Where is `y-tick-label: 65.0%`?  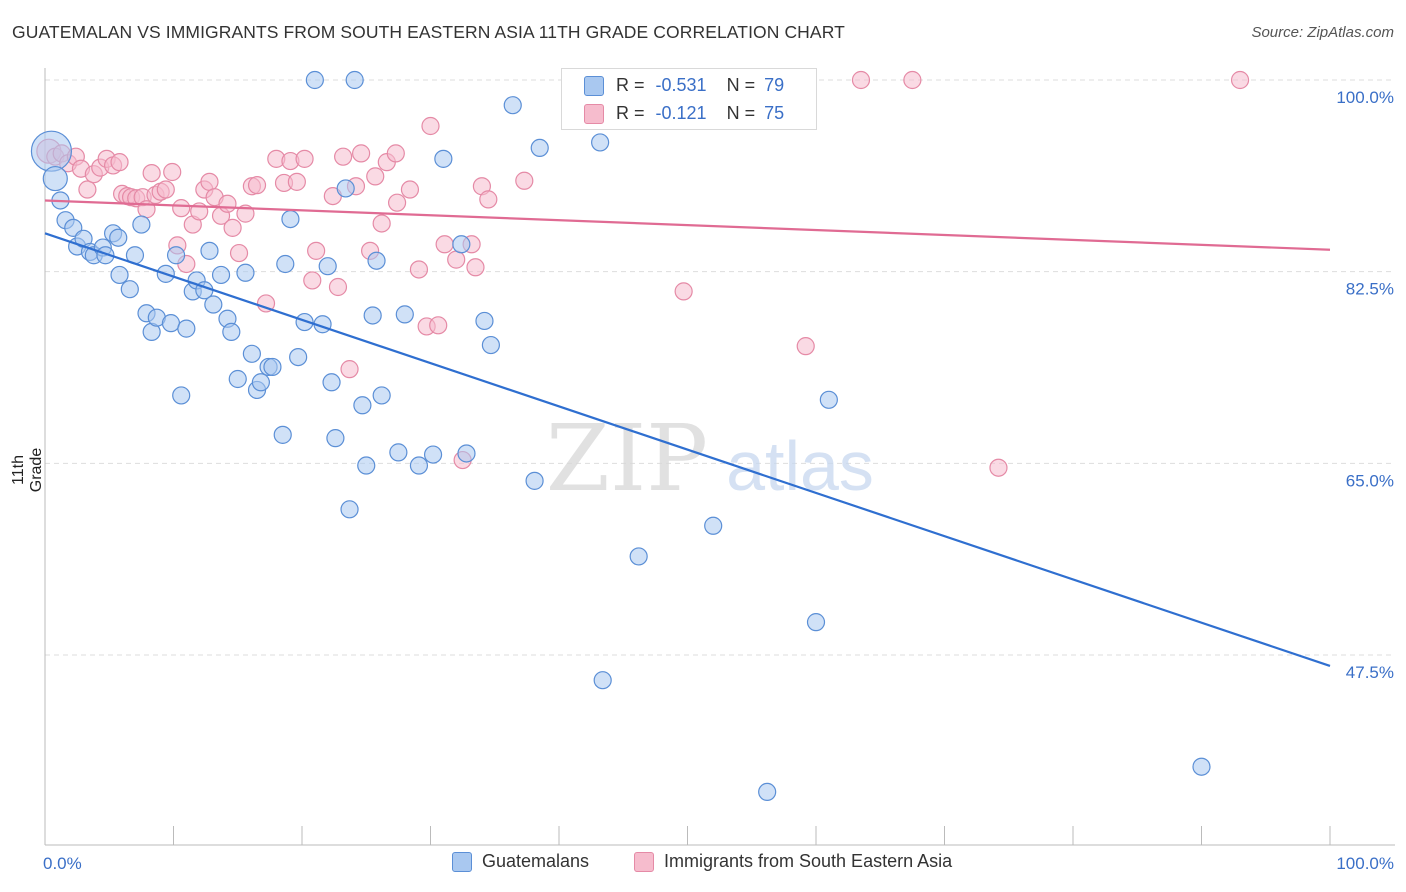
y-tick-label: 65.0% is located at coordinates (1370, 480).